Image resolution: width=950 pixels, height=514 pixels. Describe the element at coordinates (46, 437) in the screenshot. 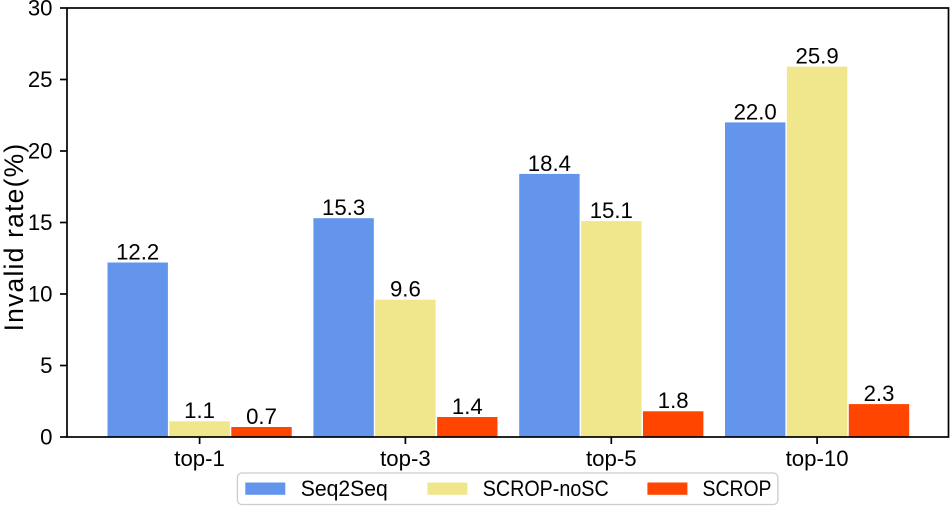

I see `svg-text: 0` at that location.